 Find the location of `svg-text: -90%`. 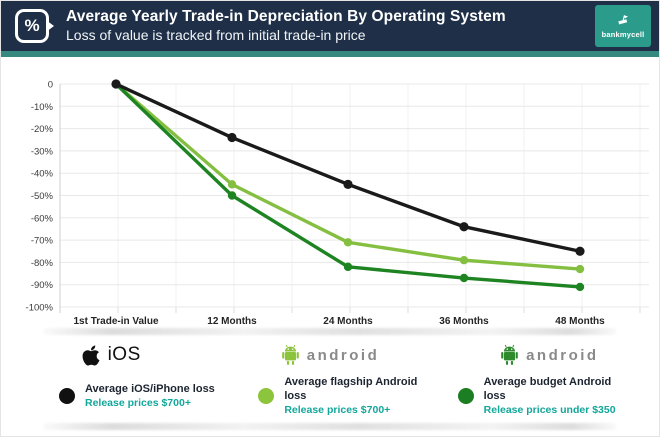

svg-text: -90% is located at coordinates (42, 285).